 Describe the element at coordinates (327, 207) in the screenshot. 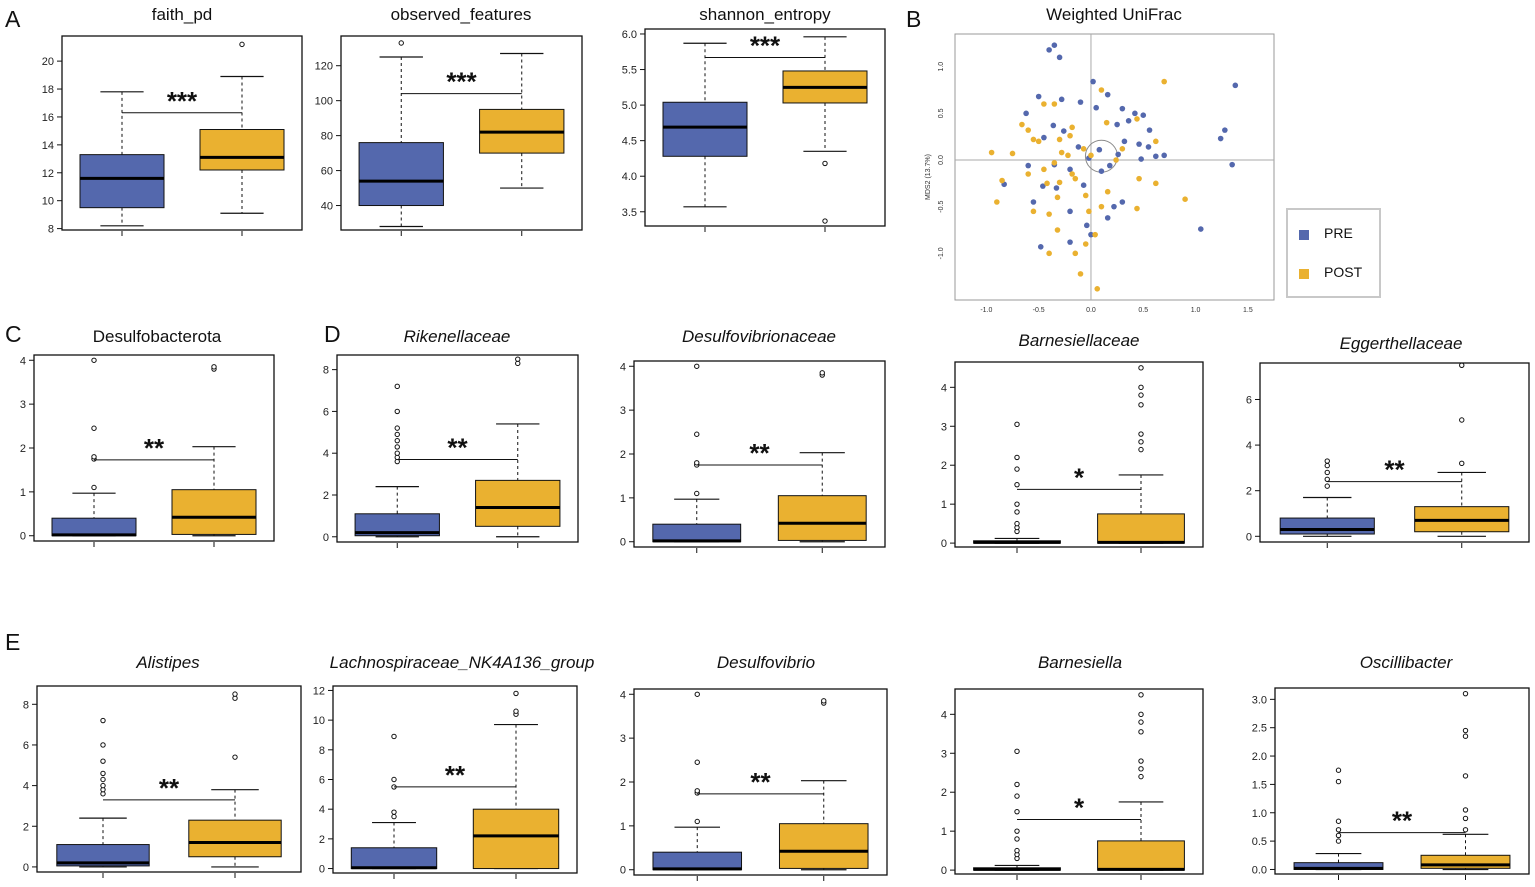

I see `y-tick-label: 40` at that location.